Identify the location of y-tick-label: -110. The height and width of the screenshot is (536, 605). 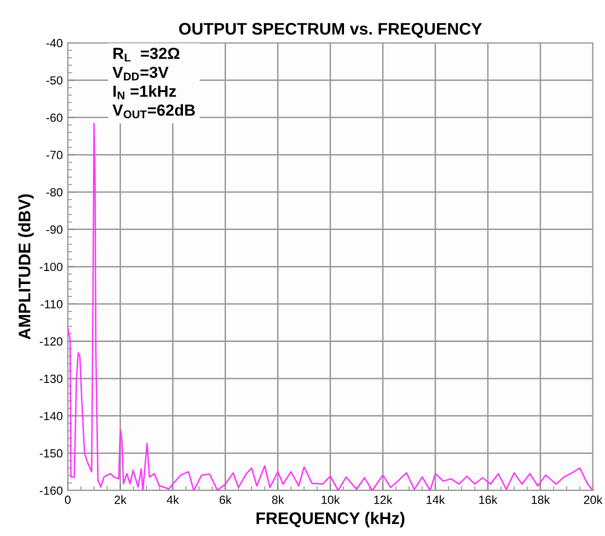
(51, 304).